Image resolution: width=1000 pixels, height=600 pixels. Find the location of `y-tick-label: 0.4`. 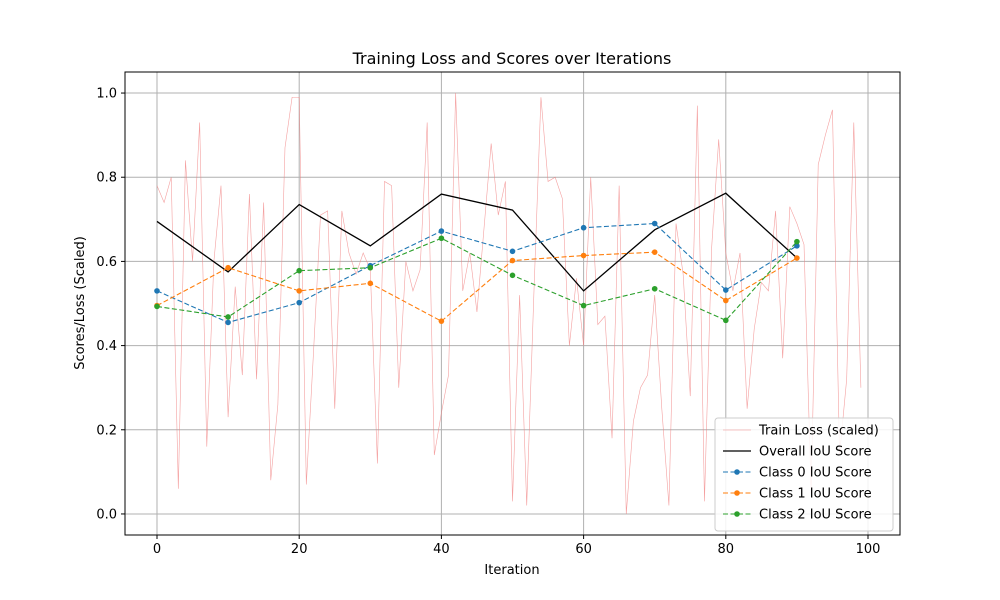

y-tick-label: 0.4 is located at coordinates (106, 346).